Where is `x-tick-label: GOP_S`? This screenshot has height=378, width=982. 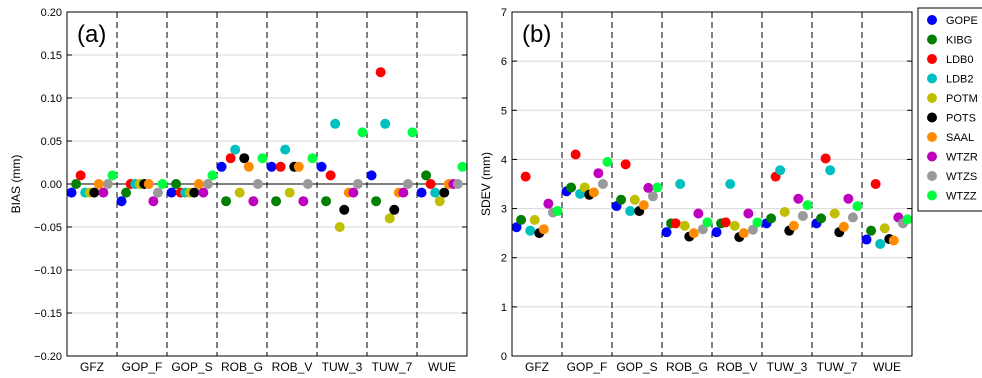
x-tick-label: GOP_S is located at coordinates (191, 367).